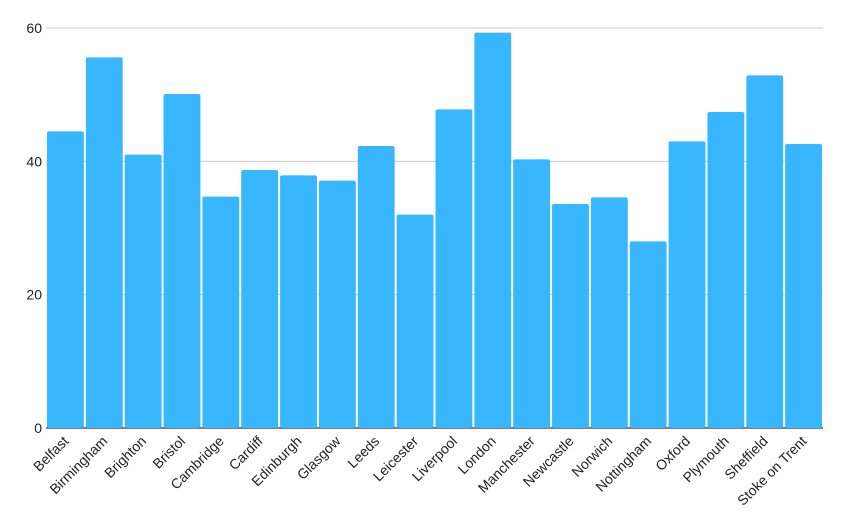 Image resolution: width=843 pixels, height=523 pixels. Describe the element at coordinates (182, 261) in the screenshot. I see `bar-bristol` at that location.